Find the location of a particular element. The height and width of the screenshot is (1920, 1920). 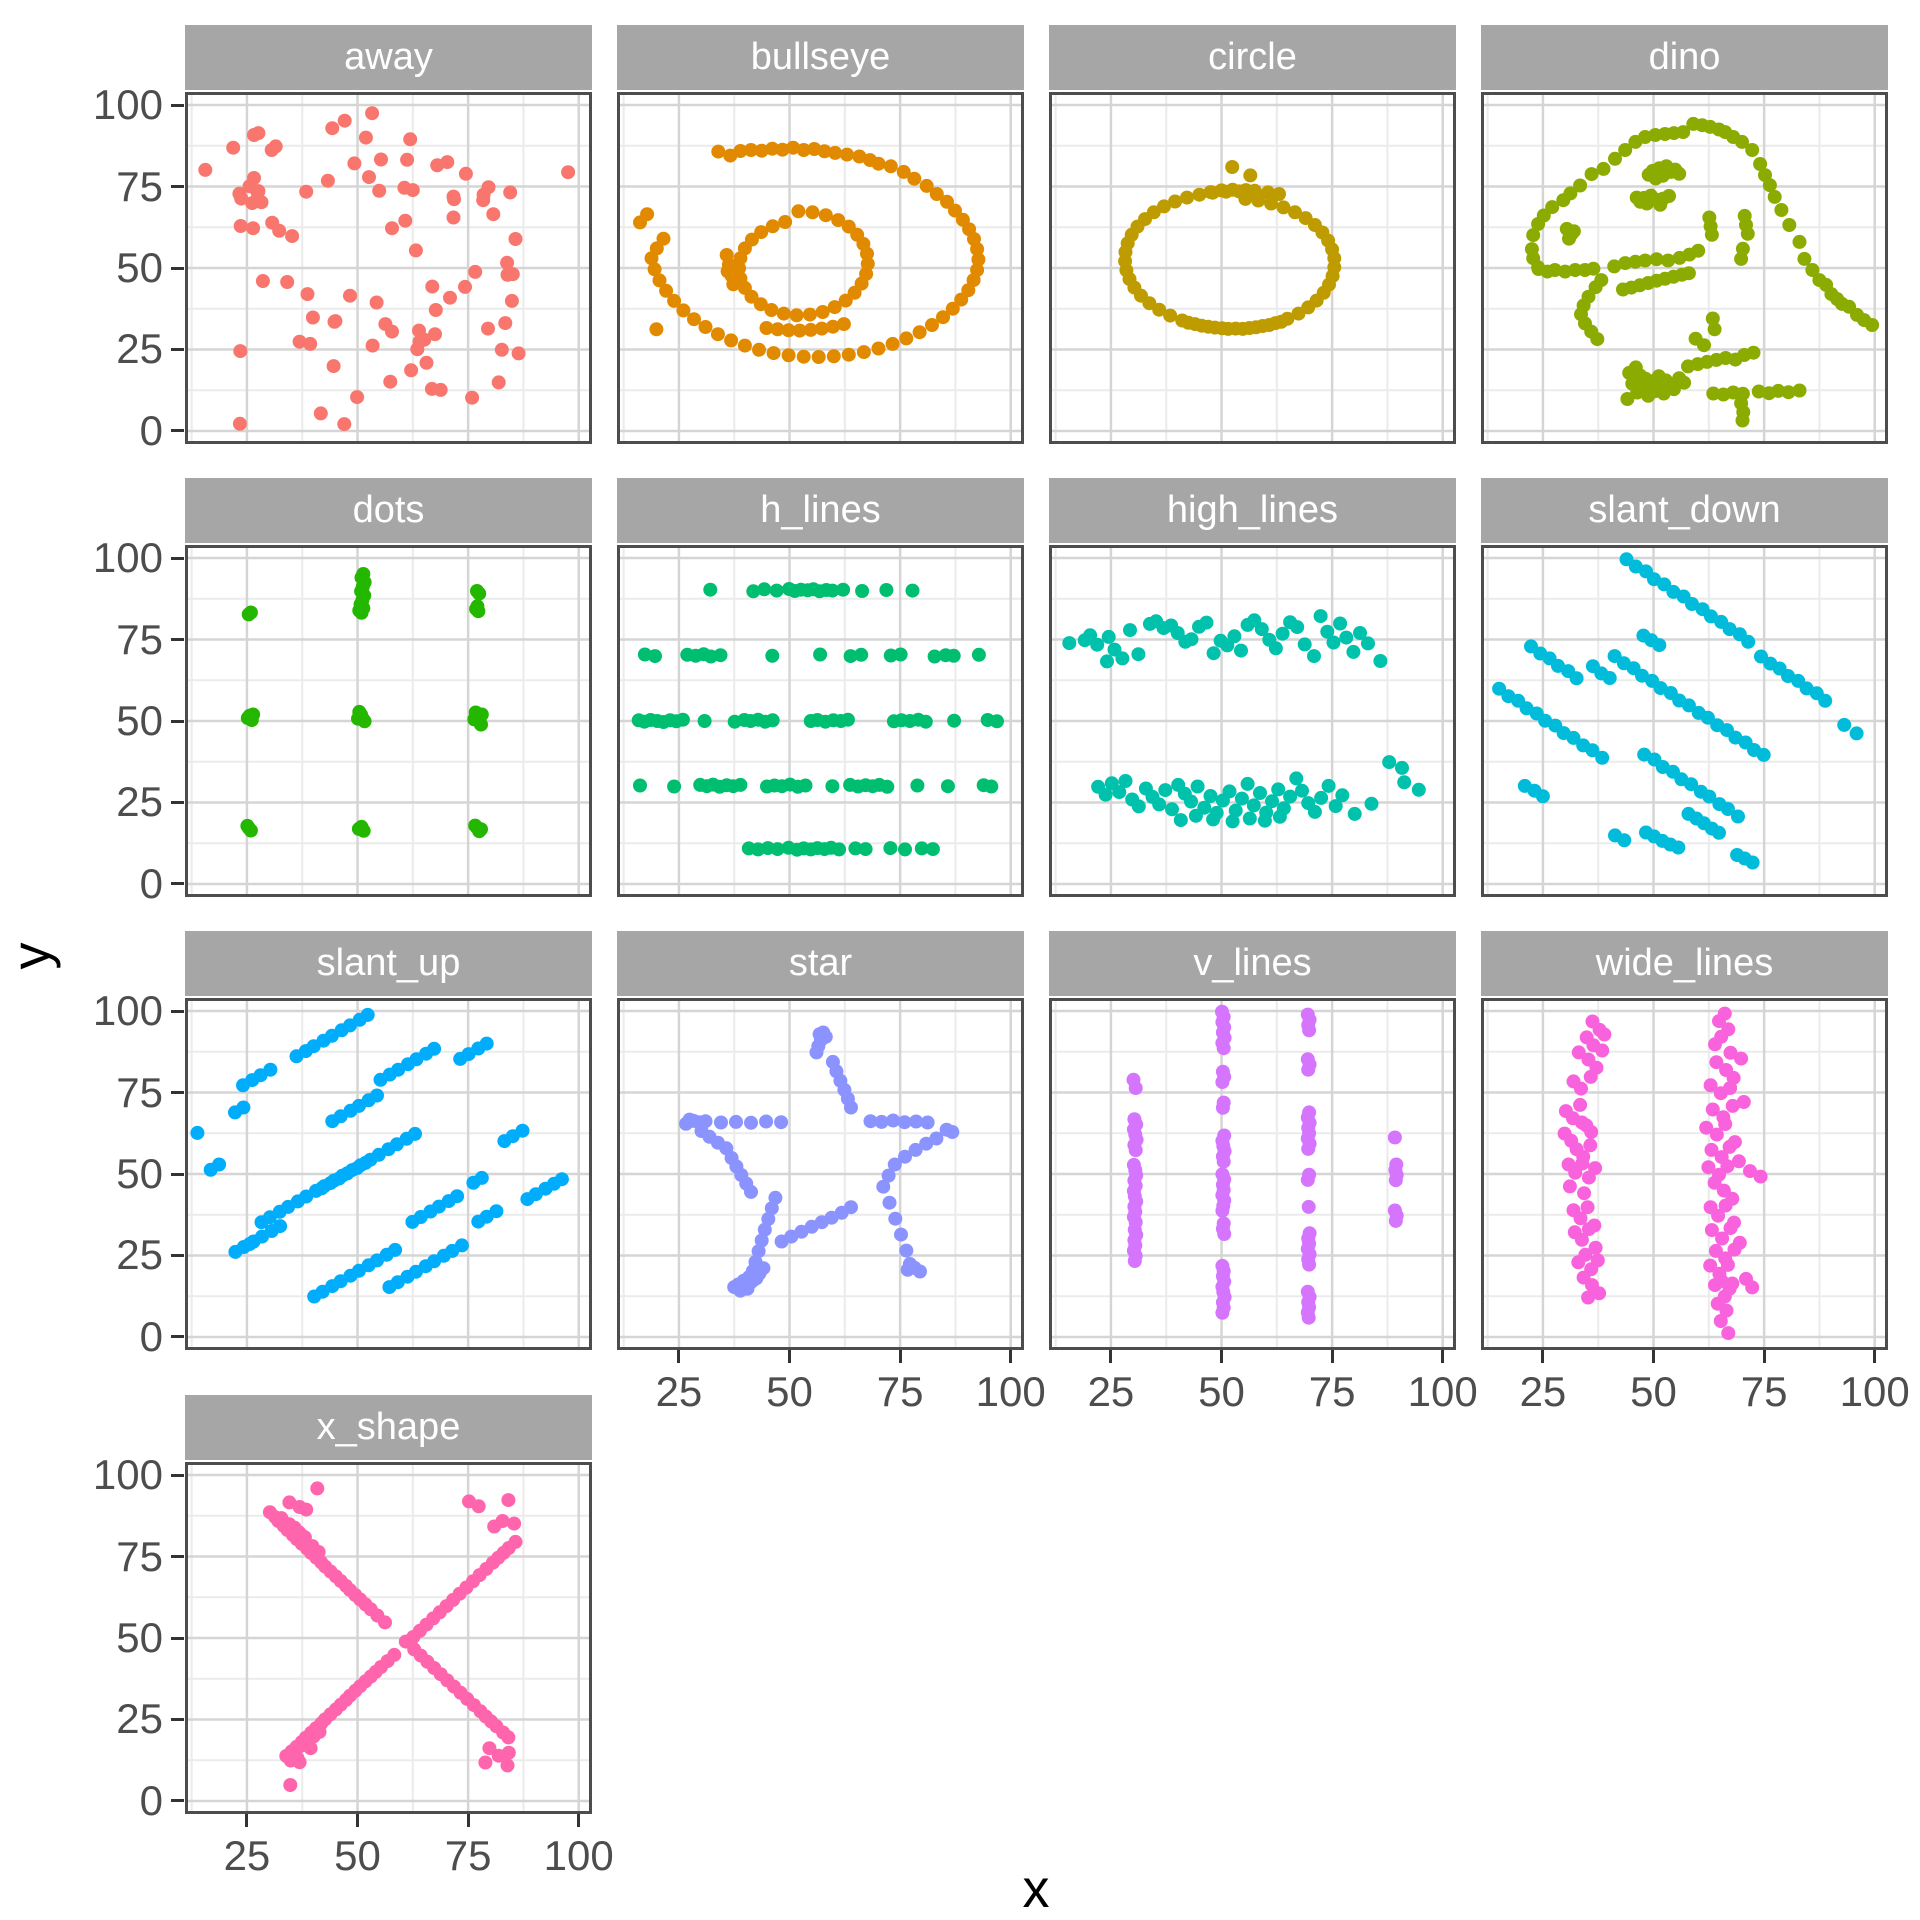

y-axis-tick-label: 50 is located at coordinates (139, 1637).